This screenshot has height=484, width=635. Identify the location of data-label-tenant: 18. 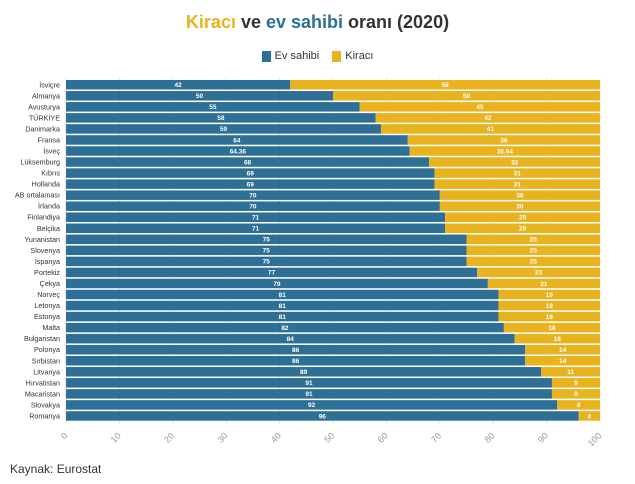
(552, 328).